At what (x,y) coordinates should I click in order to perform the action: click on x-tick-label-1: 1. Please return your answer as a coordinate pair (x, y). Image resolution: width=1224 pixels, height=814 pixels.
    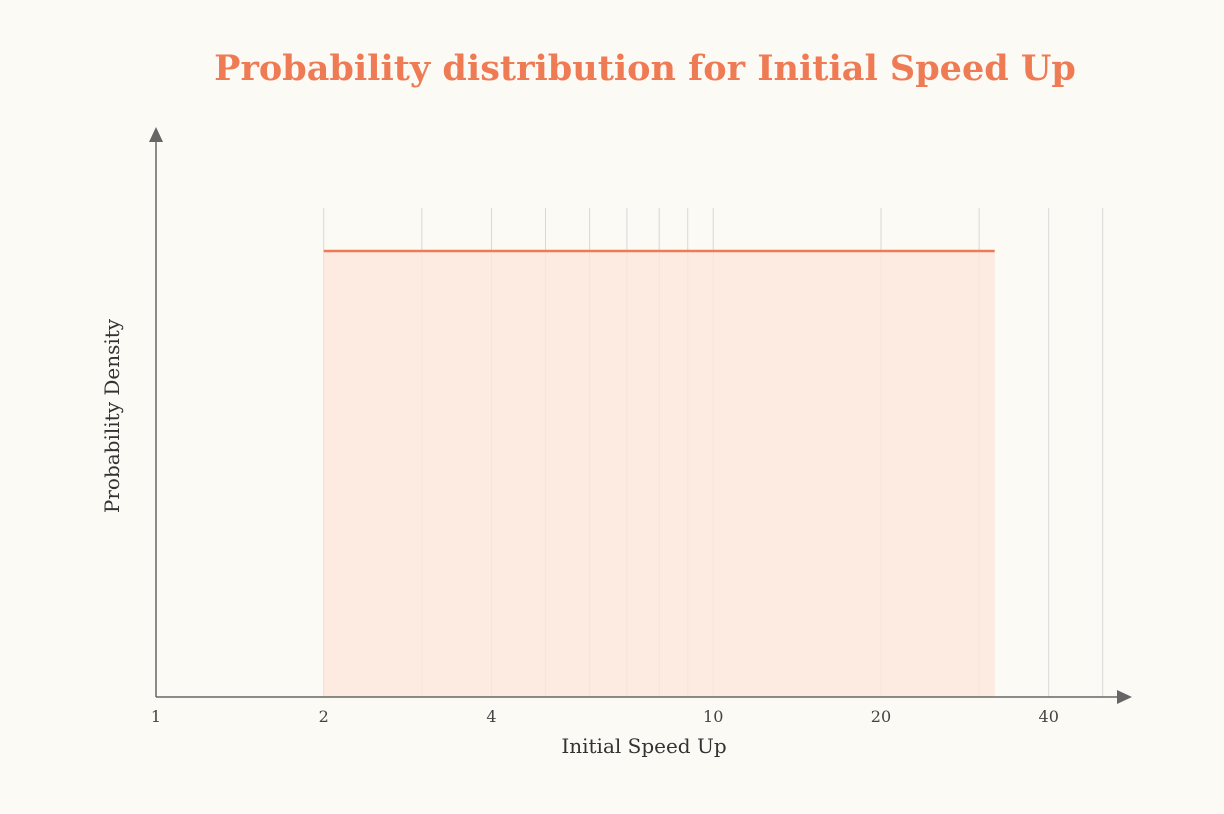
    Looking at the image, I should click on (156, 716).